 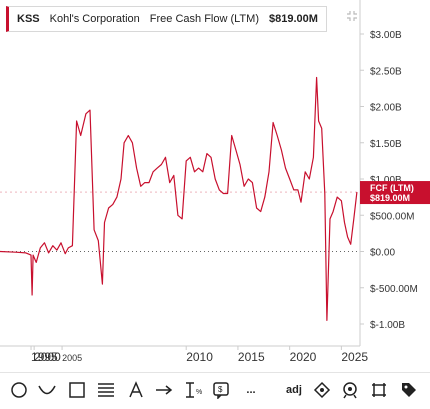 I want to click on arc-icon, so click(x=47, y=390).